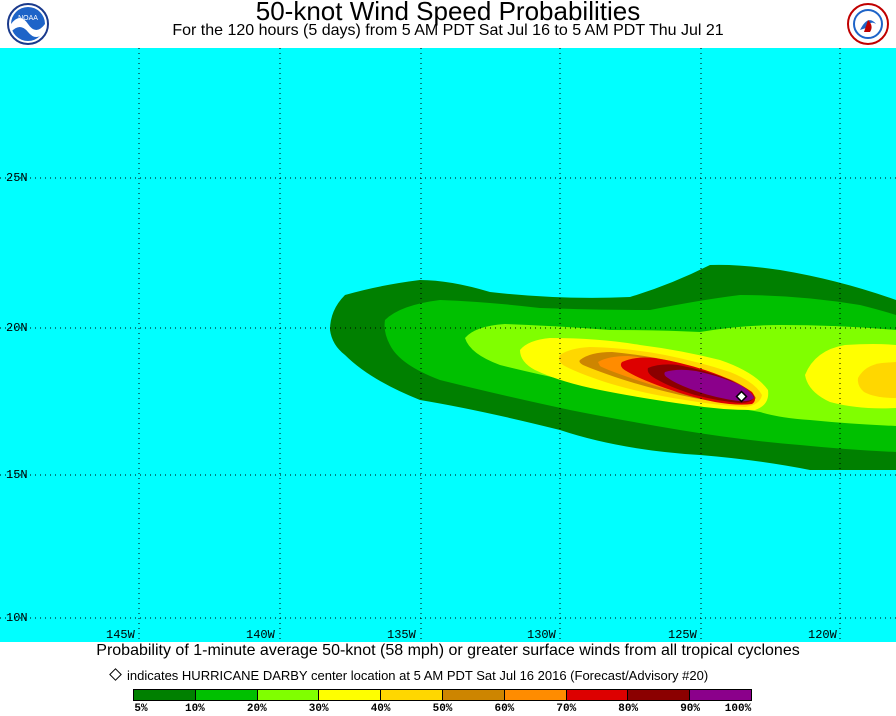  What do you see at coordinates (380, 709) in the screenshot?
I see `colorbar-label: 40%` at bounding box center [380, 709].